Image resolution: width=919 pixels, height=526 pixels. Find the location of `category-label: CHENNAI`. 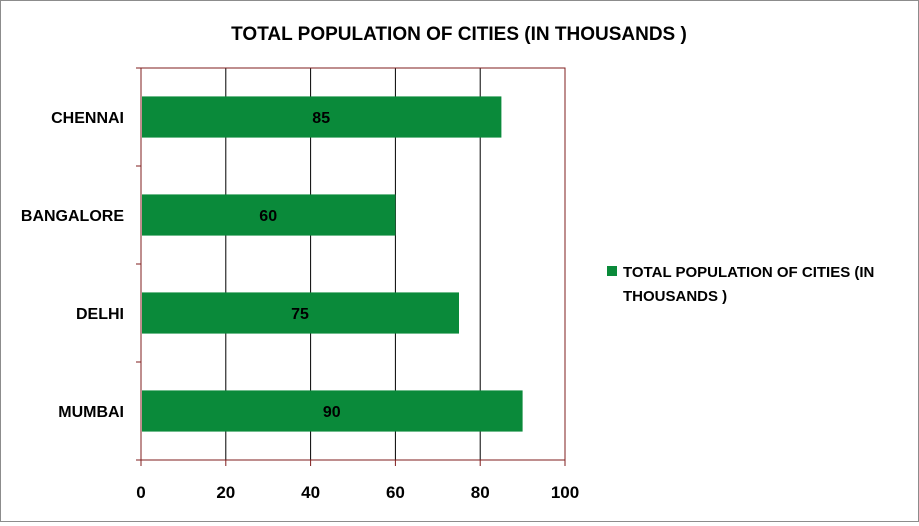

category-label: CHENNAI is located at coordinates (87, 118).